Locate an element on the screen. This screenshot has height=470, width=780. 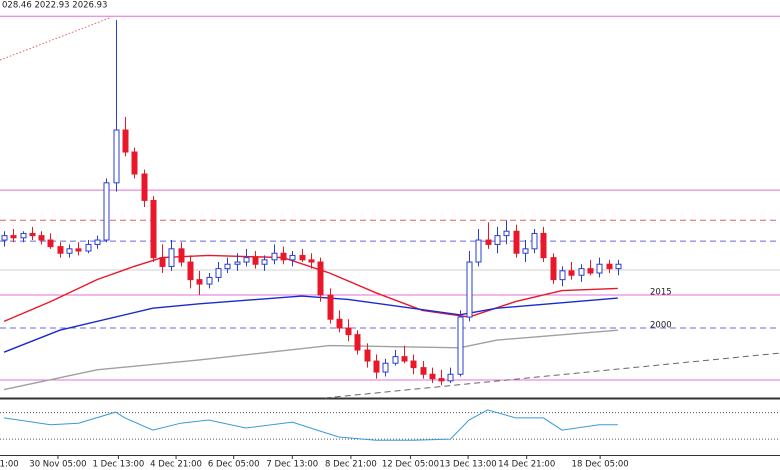
indicator-line is located at coordinates (310, 425).